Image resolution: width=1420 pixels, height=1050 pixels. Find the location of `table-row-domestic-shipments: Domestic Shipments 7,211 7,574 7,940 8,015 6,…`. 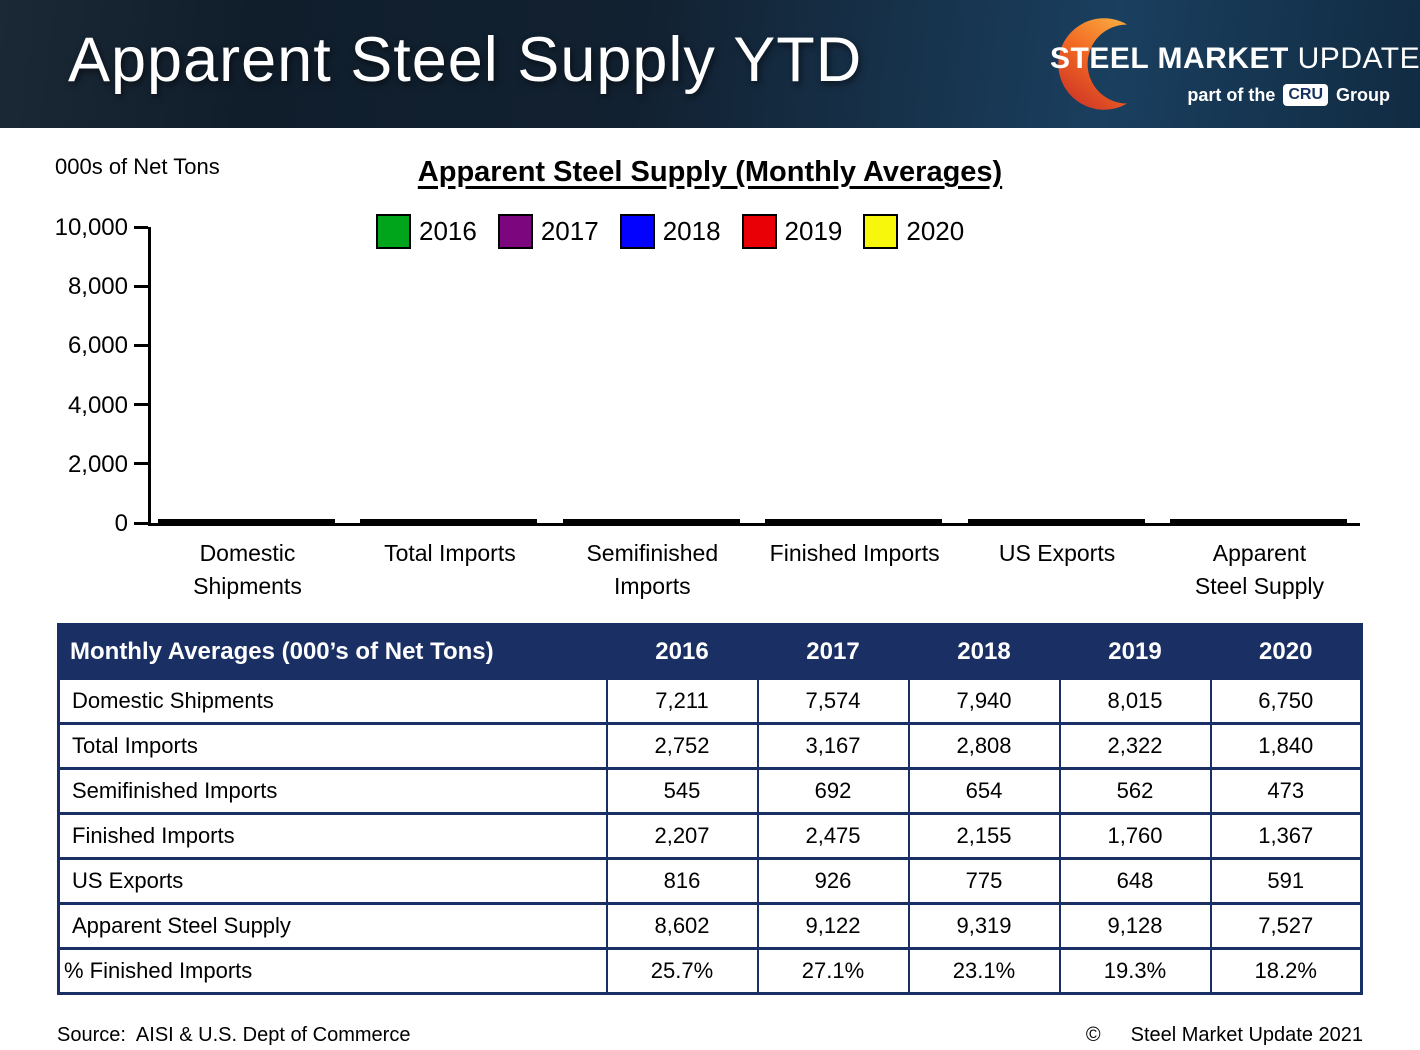

table-row-domestic-shipments: Domestic Shipments 7,211 7,574 7,940 8,015 6,… is located at coordinates (710, 701).